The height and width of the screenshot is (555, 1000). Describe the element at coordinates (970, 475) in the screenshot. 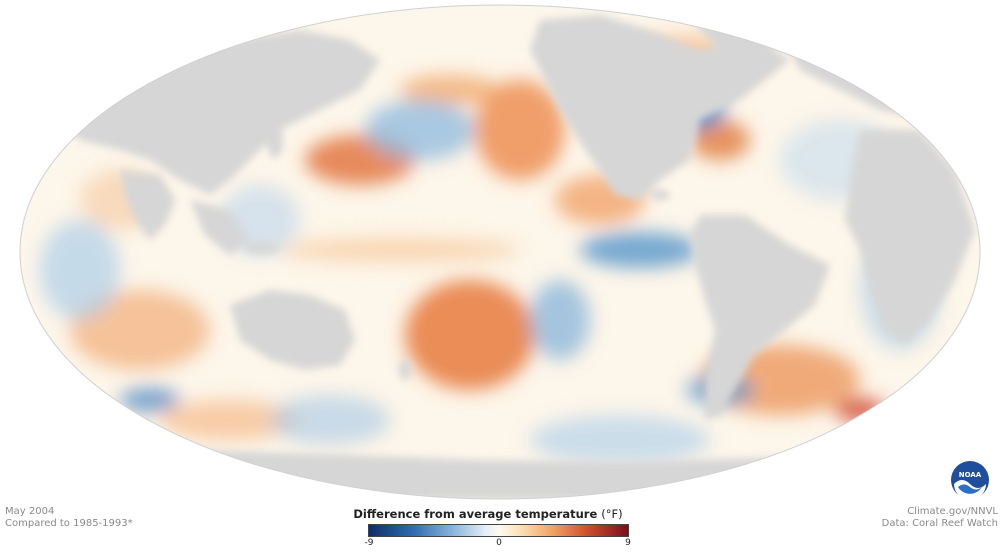

I see `noaa-logo-text: NOAA` at that location.